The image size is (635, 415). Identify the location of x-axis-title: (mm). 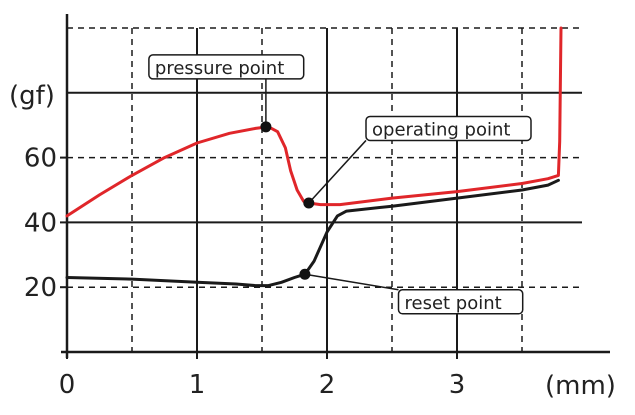
(580, 386).